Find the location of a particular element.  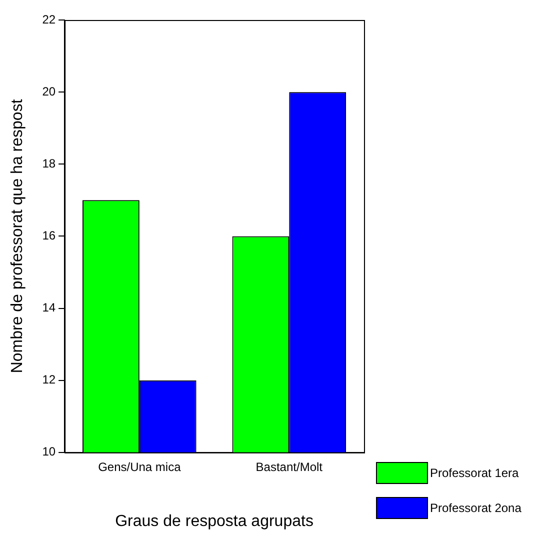

y-tick-label: 18 is located at coordinates (49, 163).